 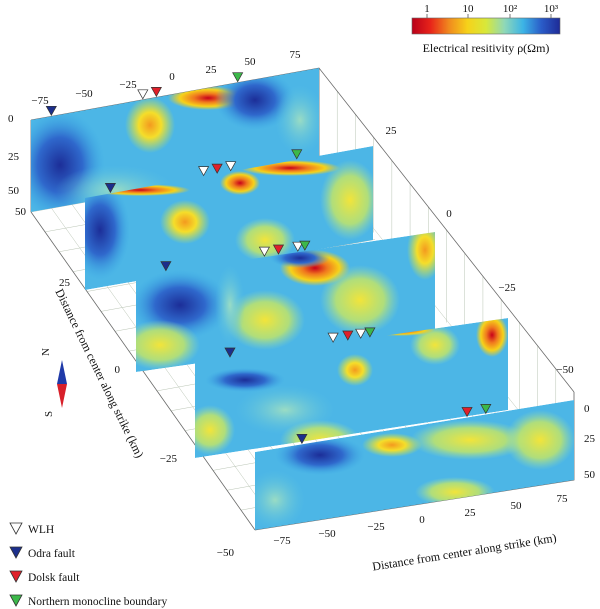 I want to click on left-axis-tick: −50, so click(x=226, y=553).